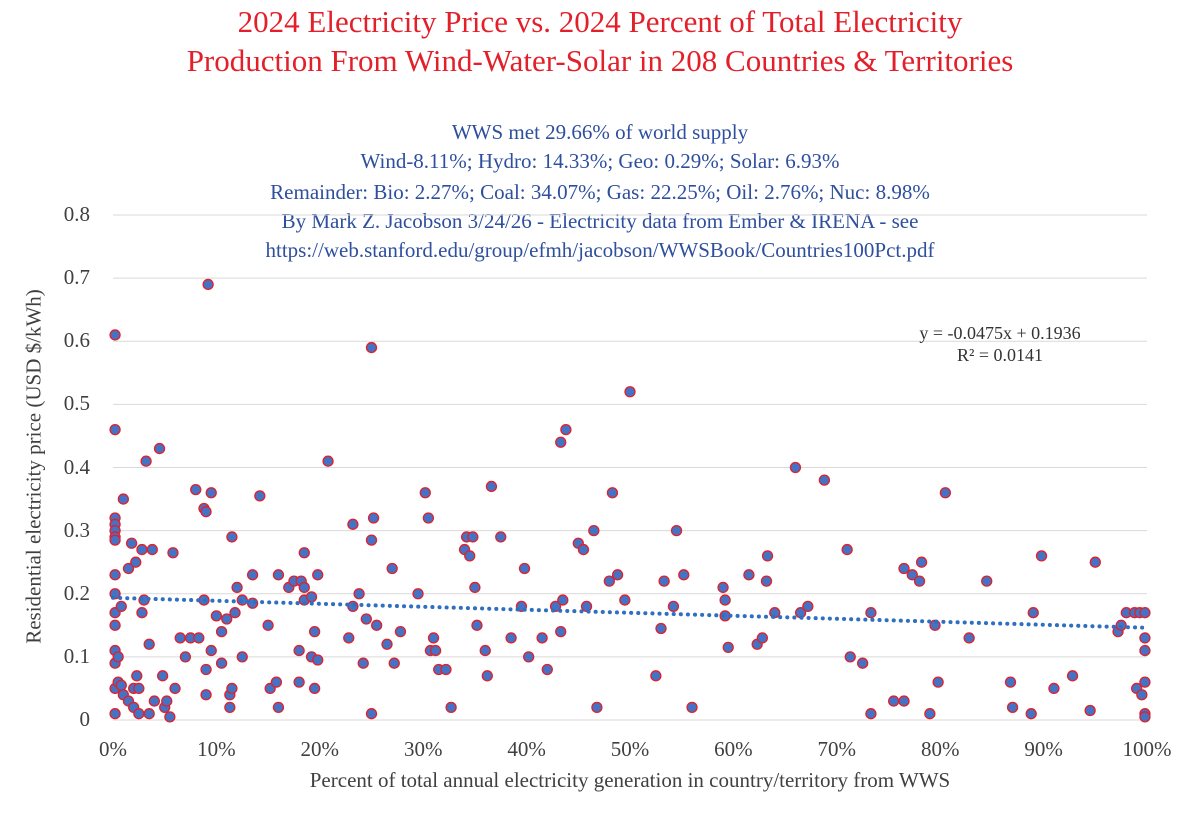 The width and height of the screenshot is (1200, 829). Describe the element at coordinates (76, 592) in the screenshot. I see `y-tick-label-2: 0.2` at that location.